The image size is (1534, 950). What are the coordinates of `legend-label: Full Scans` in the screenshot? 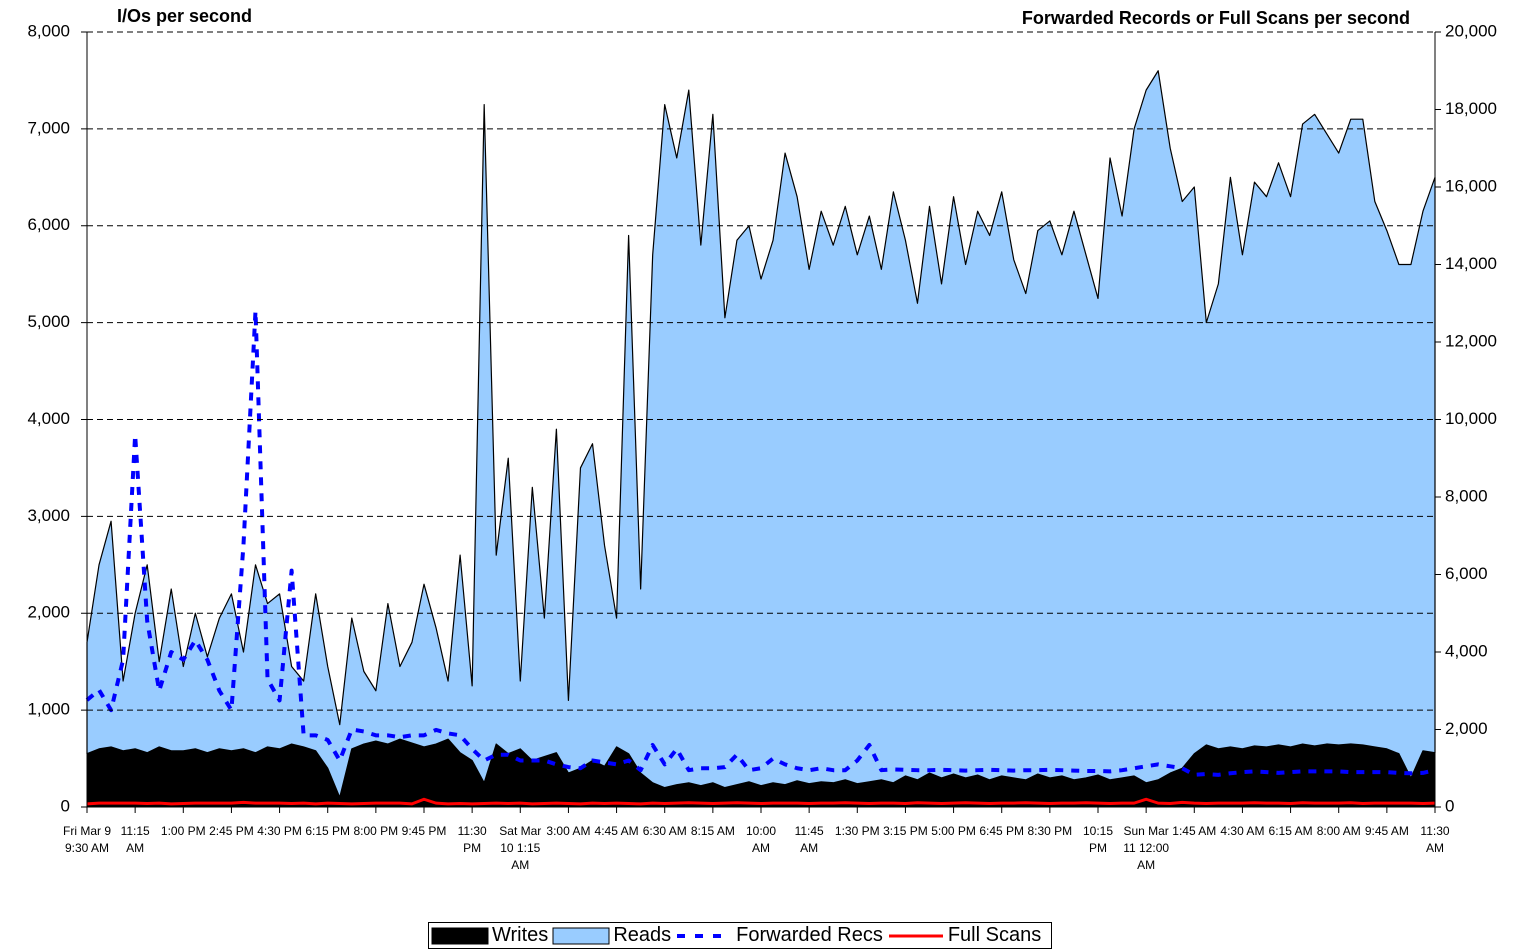 It's located at (994, 935).